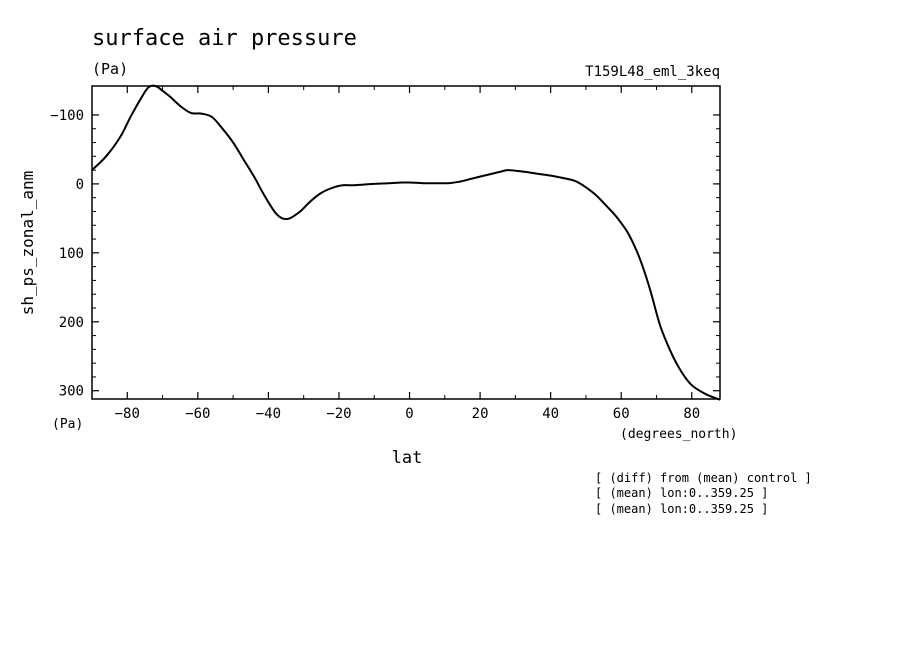 The width and height of the screenshot is (904, 654). Describe the element at coordinates (681, 493) in the screenshot. I see `annotation-2: [ (mean) lon:0..359.25 ]` at that location.